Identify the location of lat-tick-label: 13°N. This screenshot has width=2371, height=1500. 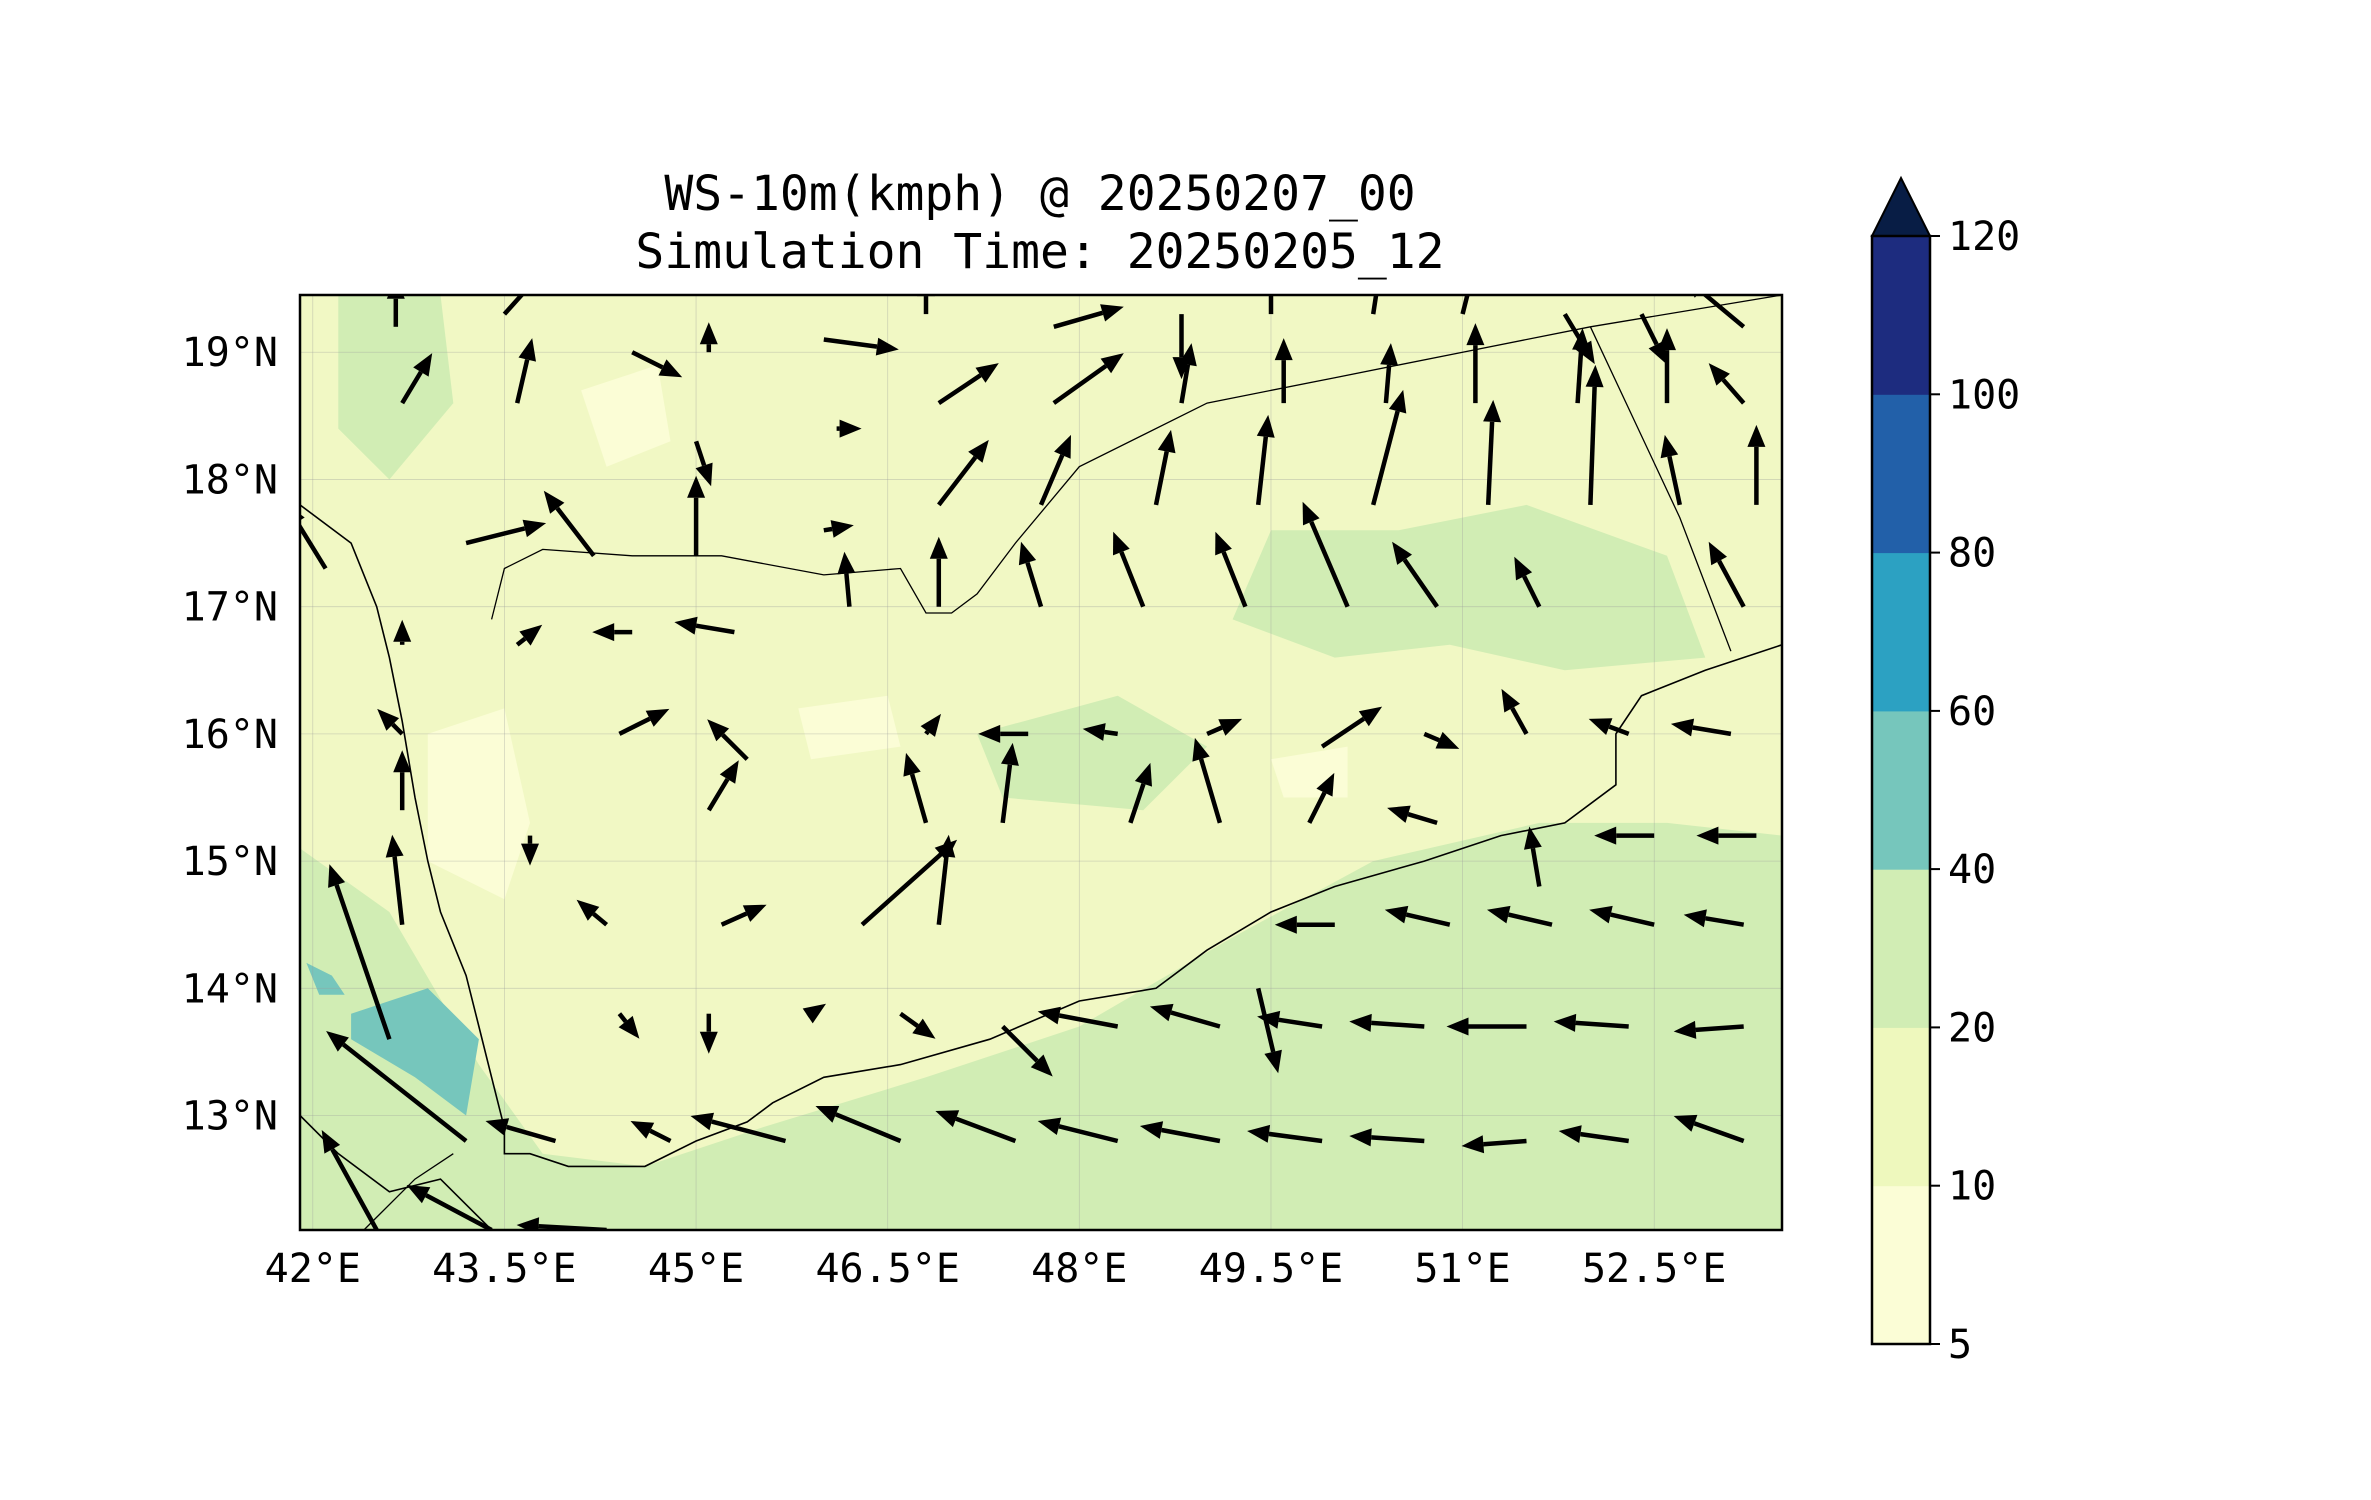
(230, 1117).